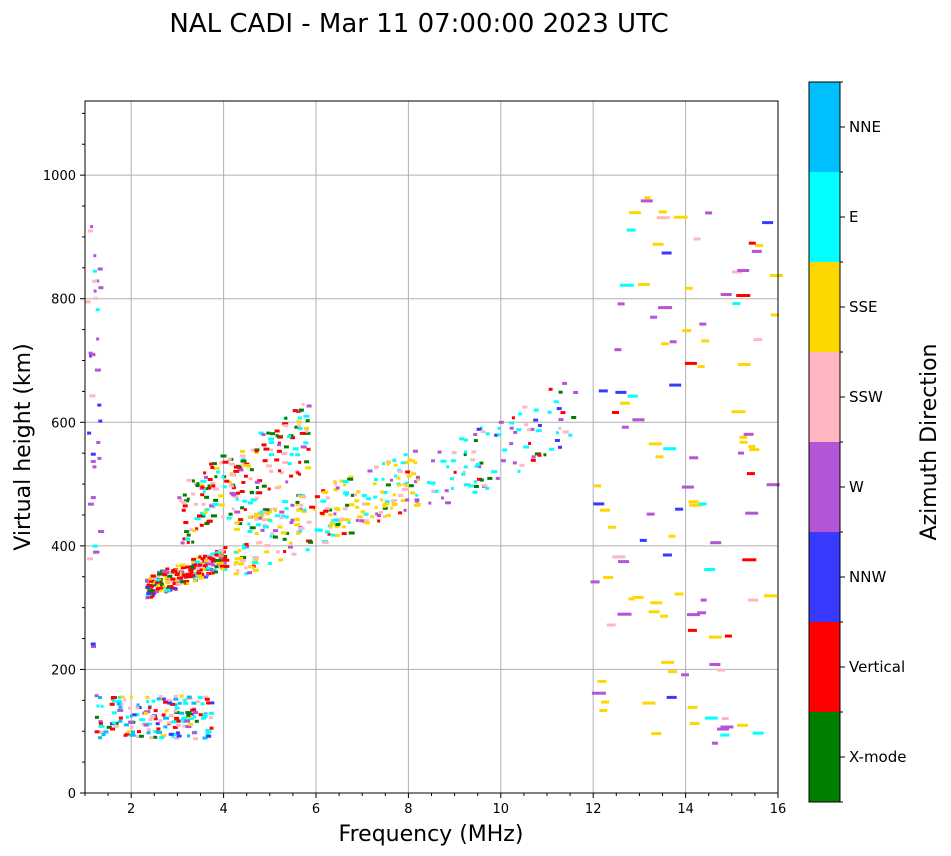 The width and height of the screenshot is (951, 856). Describe the element at coordinates (23, 446) in the screenshot. I see `y-axis-label: Virtual height (km)` at that location.